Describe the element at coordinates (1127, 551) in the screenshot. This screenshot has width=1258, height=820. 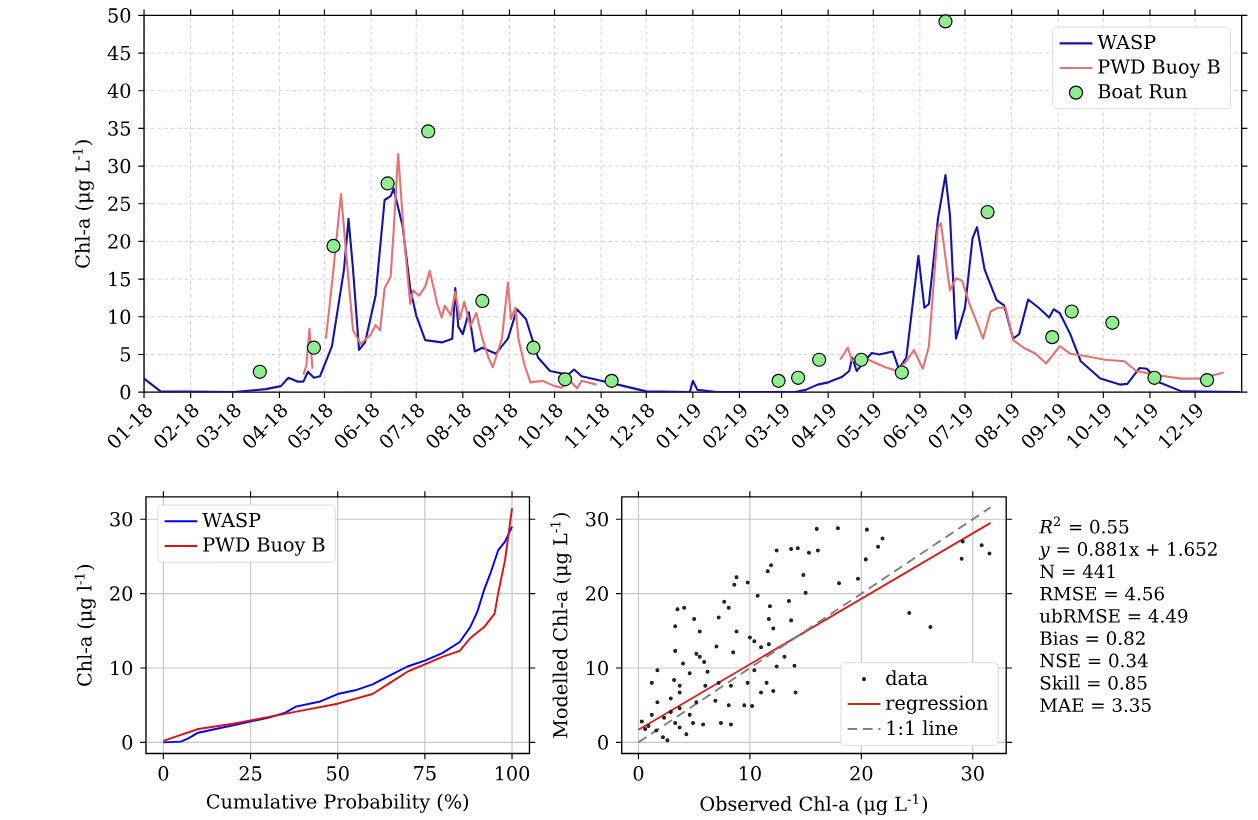
I see `text: y = 0.881x + 1.652` at that location.